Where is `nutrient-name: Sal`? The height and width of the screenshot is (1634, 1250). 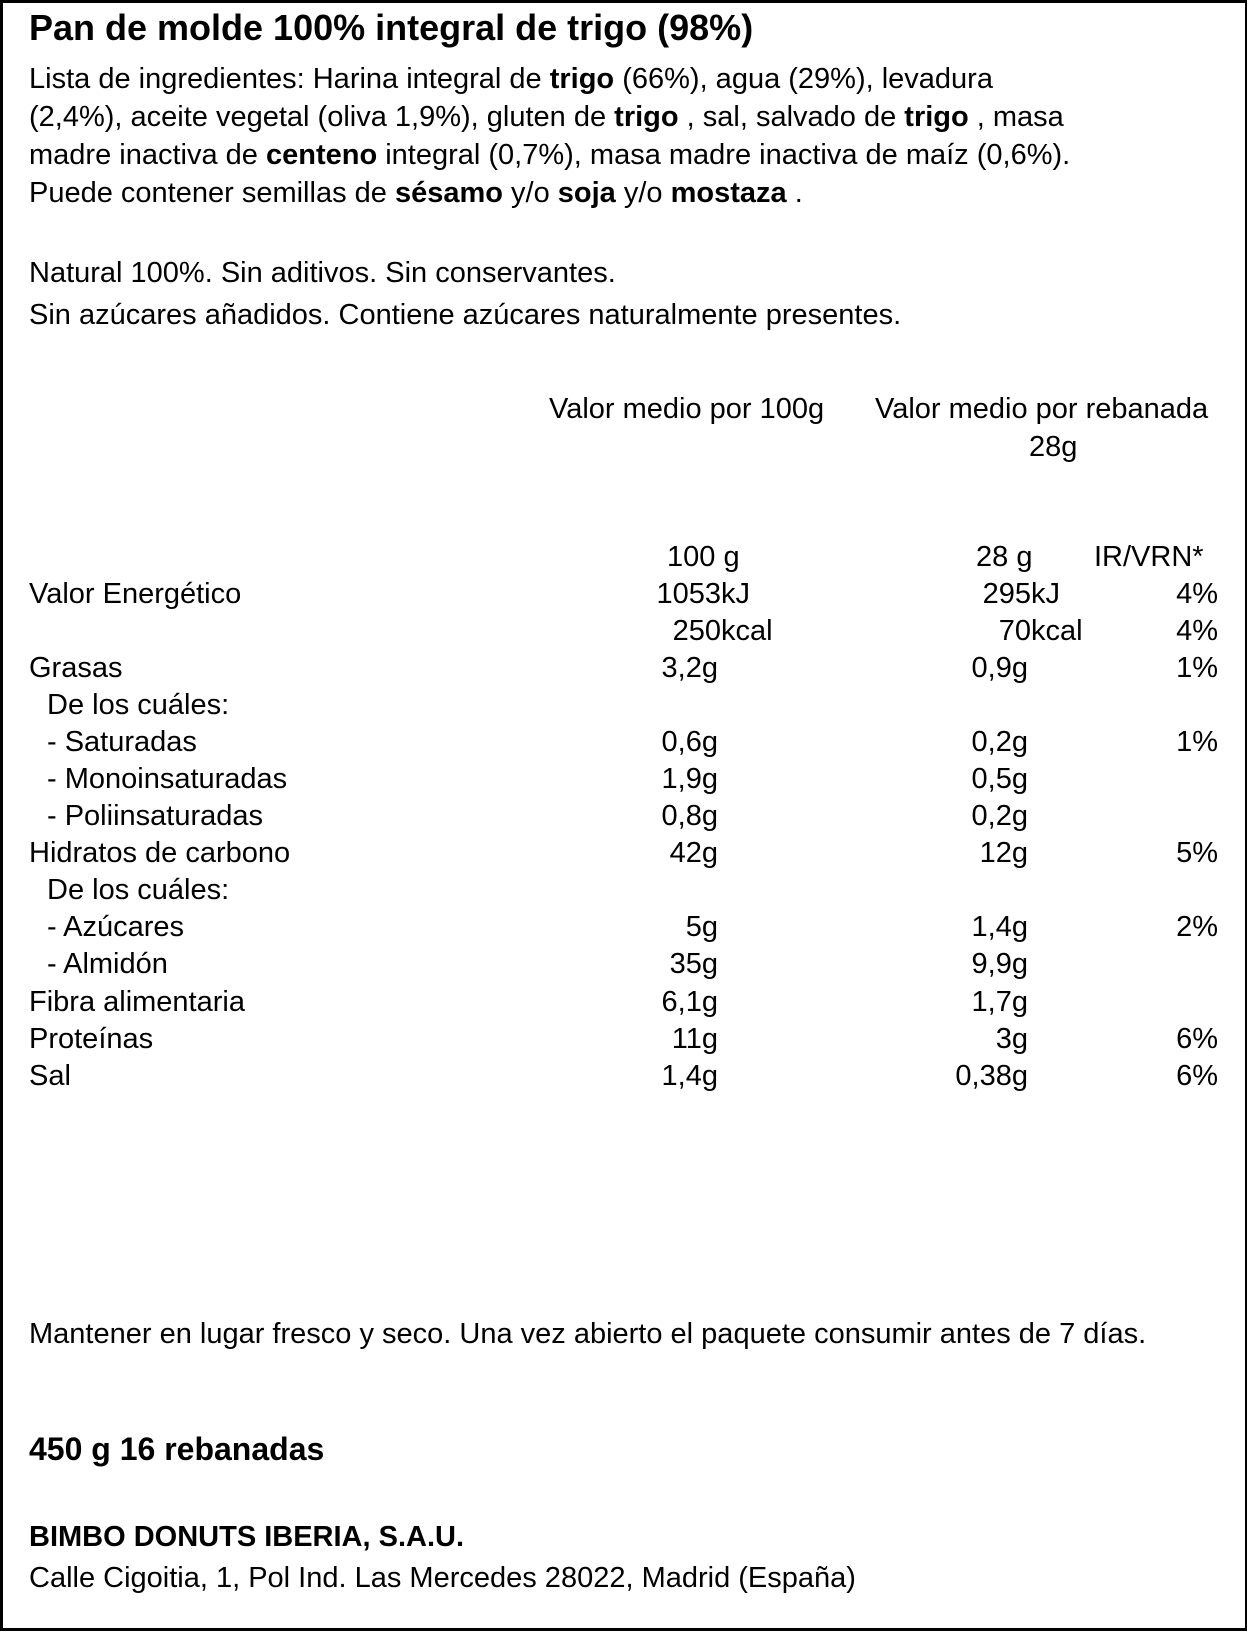 nutrient-name: Sal is located at coordinates (50, 1076).